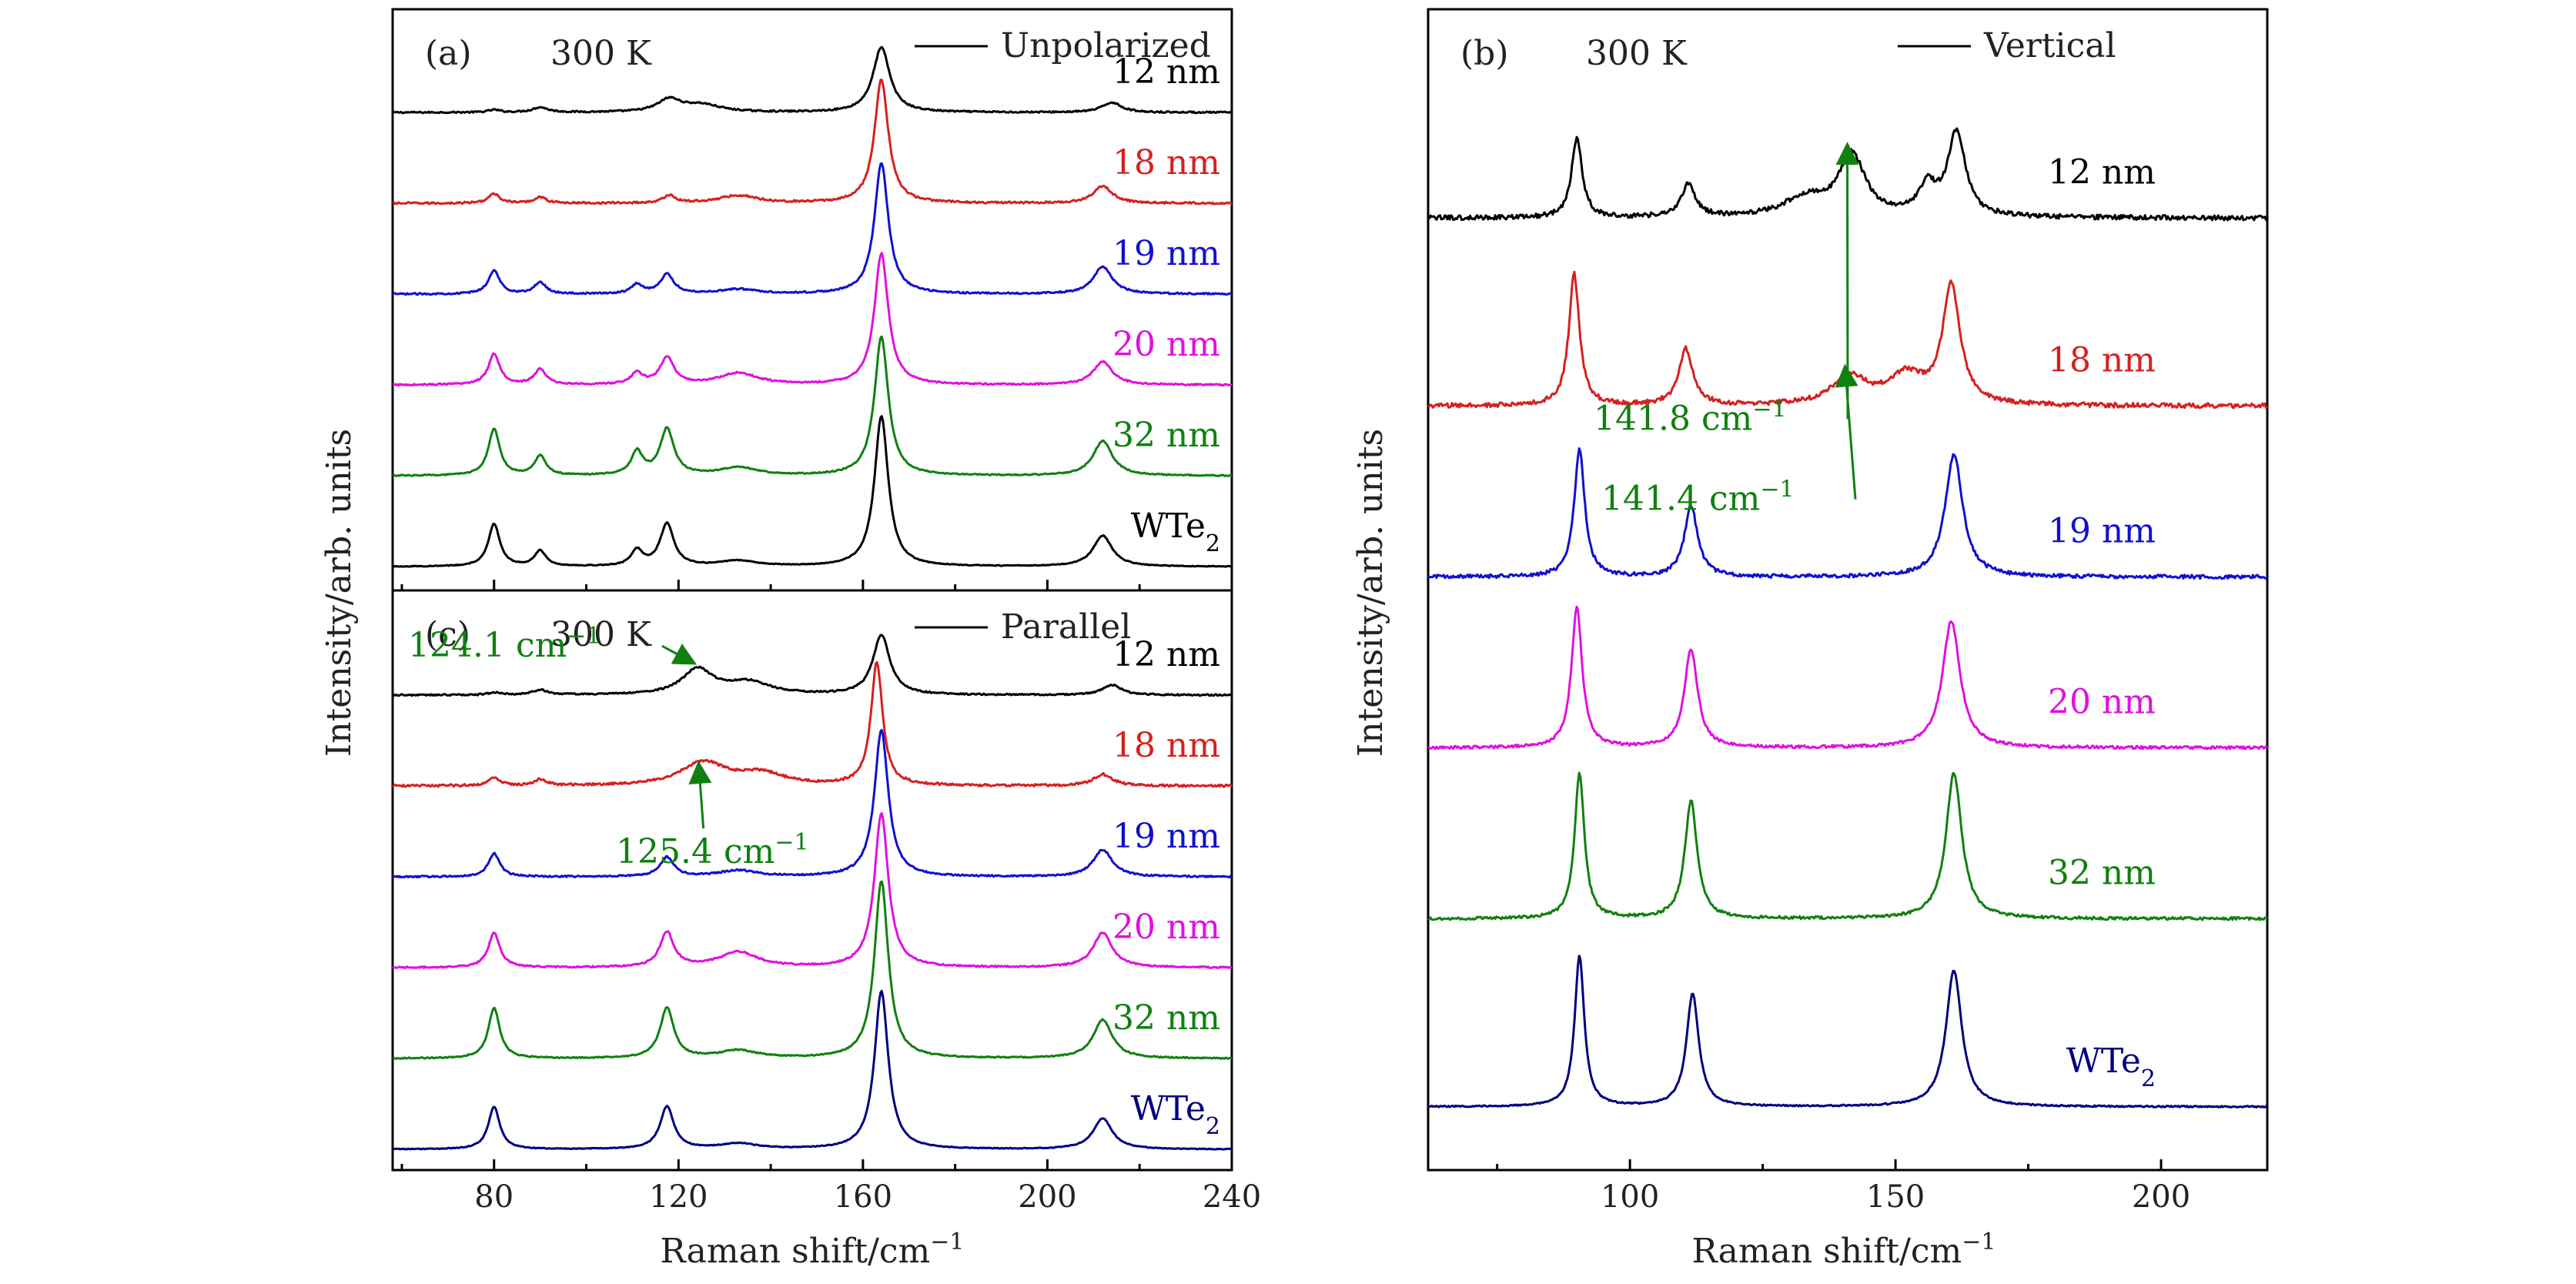  I want to click on legend-label-b: Vertical, so click(2050, 45).